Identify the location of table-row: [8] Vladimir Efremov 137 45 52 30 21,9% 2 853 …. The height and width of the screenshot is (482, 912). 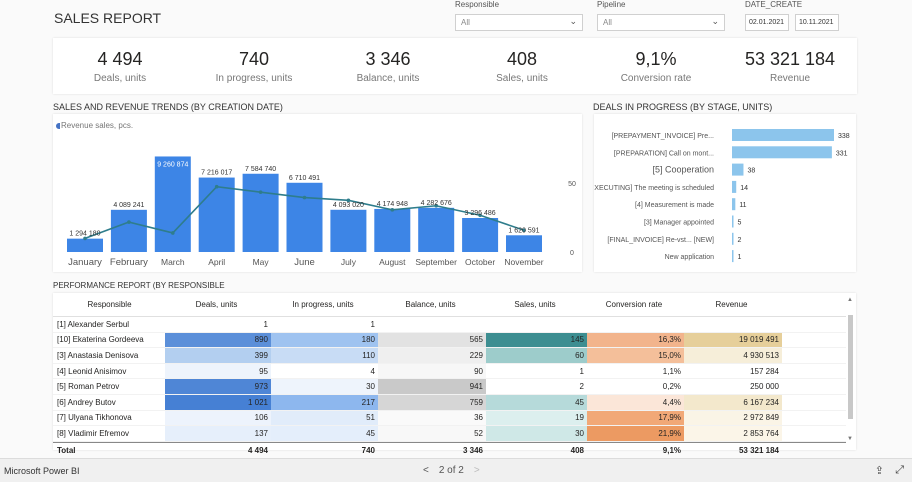
(449, 434).